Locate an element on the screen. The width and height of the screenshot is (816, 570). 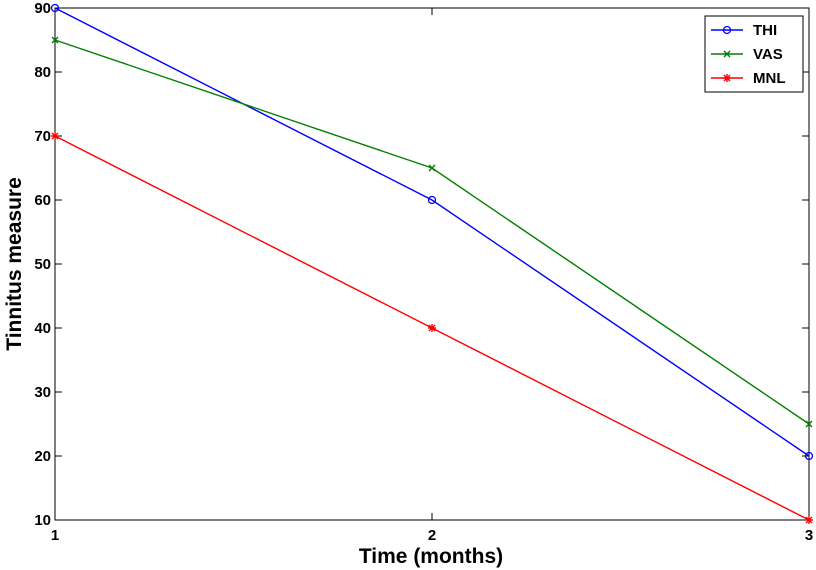
y-tick-label: 80 is located at coordinates (42, 72).